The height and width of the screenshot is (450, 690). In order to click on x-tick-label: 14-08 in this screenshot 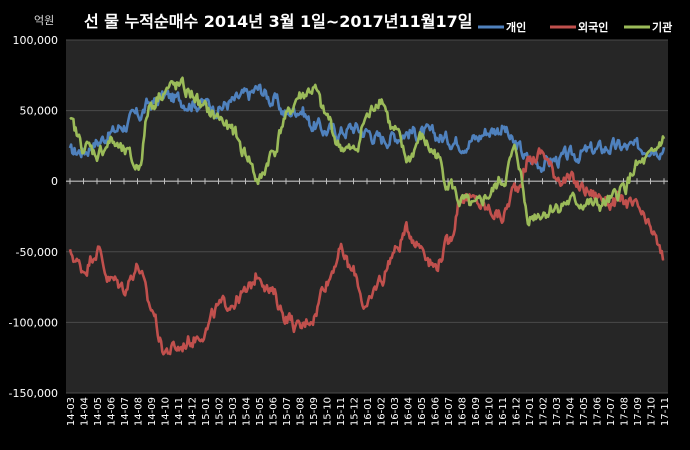, I will do `click(139, 411)`.